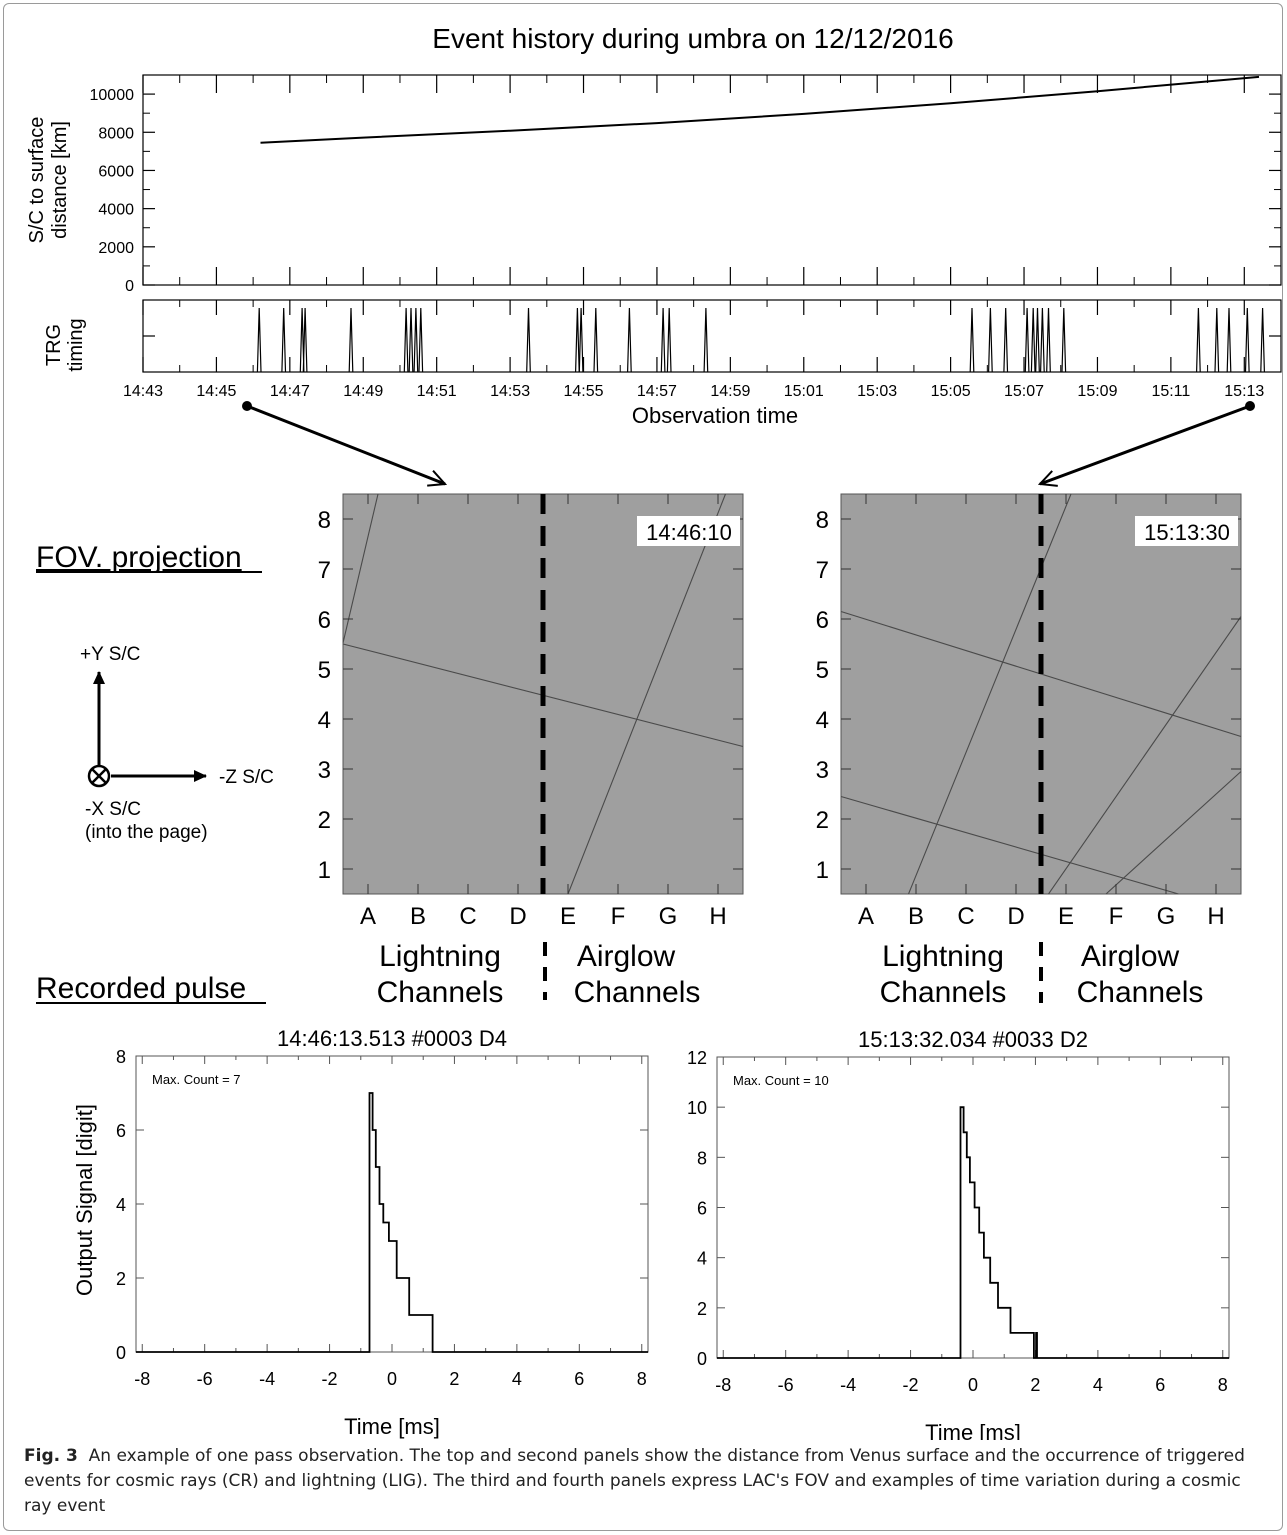  What do you see at coordinates (781, 1080) in the screenshot?
I see `pulse-max-count: Max. Count = 10` at bounding box center [781, 1080].